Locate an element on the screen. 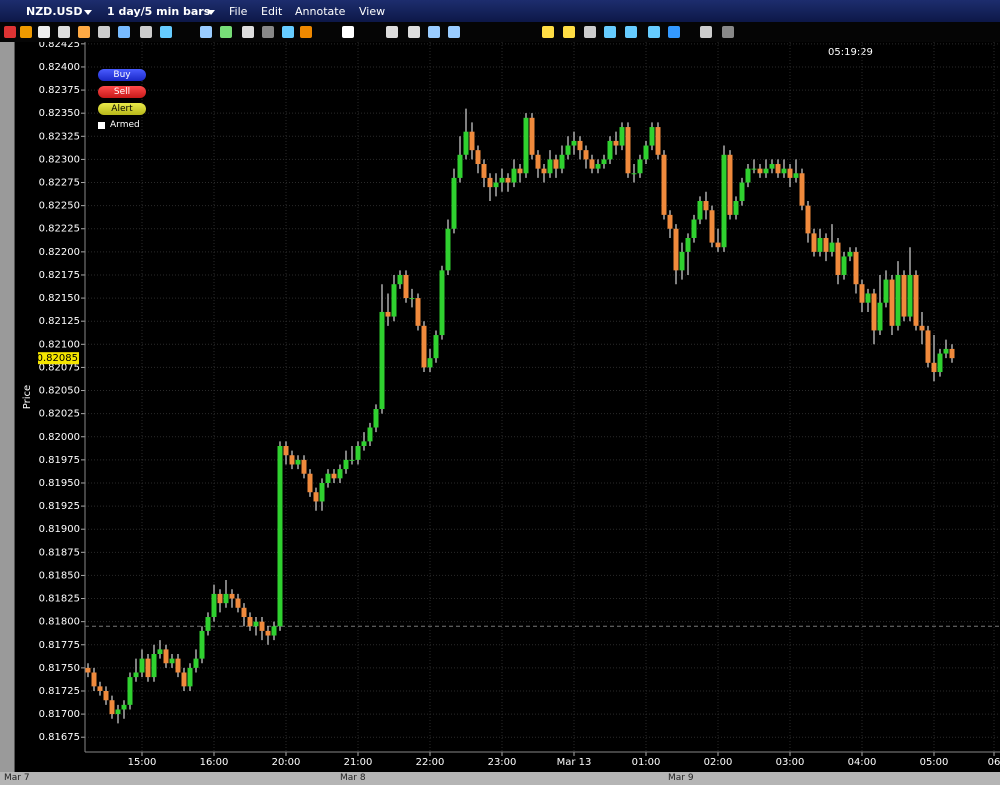  alert-button: Alert is located at coordinates (122, 109).